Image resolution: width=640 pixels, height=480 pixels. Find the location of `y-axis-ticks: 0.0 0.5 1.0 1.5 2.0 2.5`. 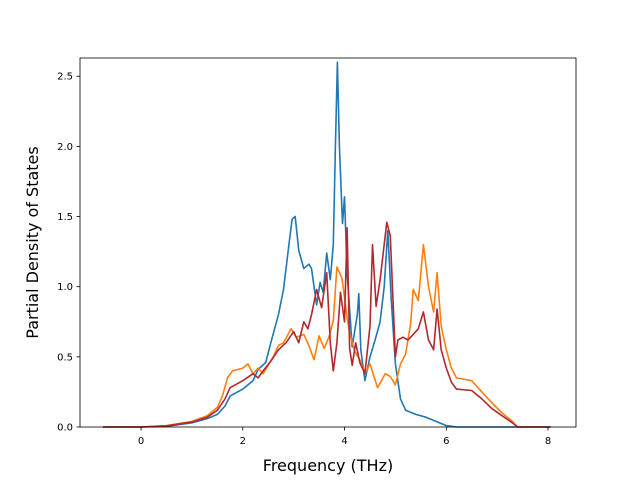

y-axis-ticks: 0.0 0.5 1.0 1.5 2.0 2.5 is located at coordinates (68, 253).